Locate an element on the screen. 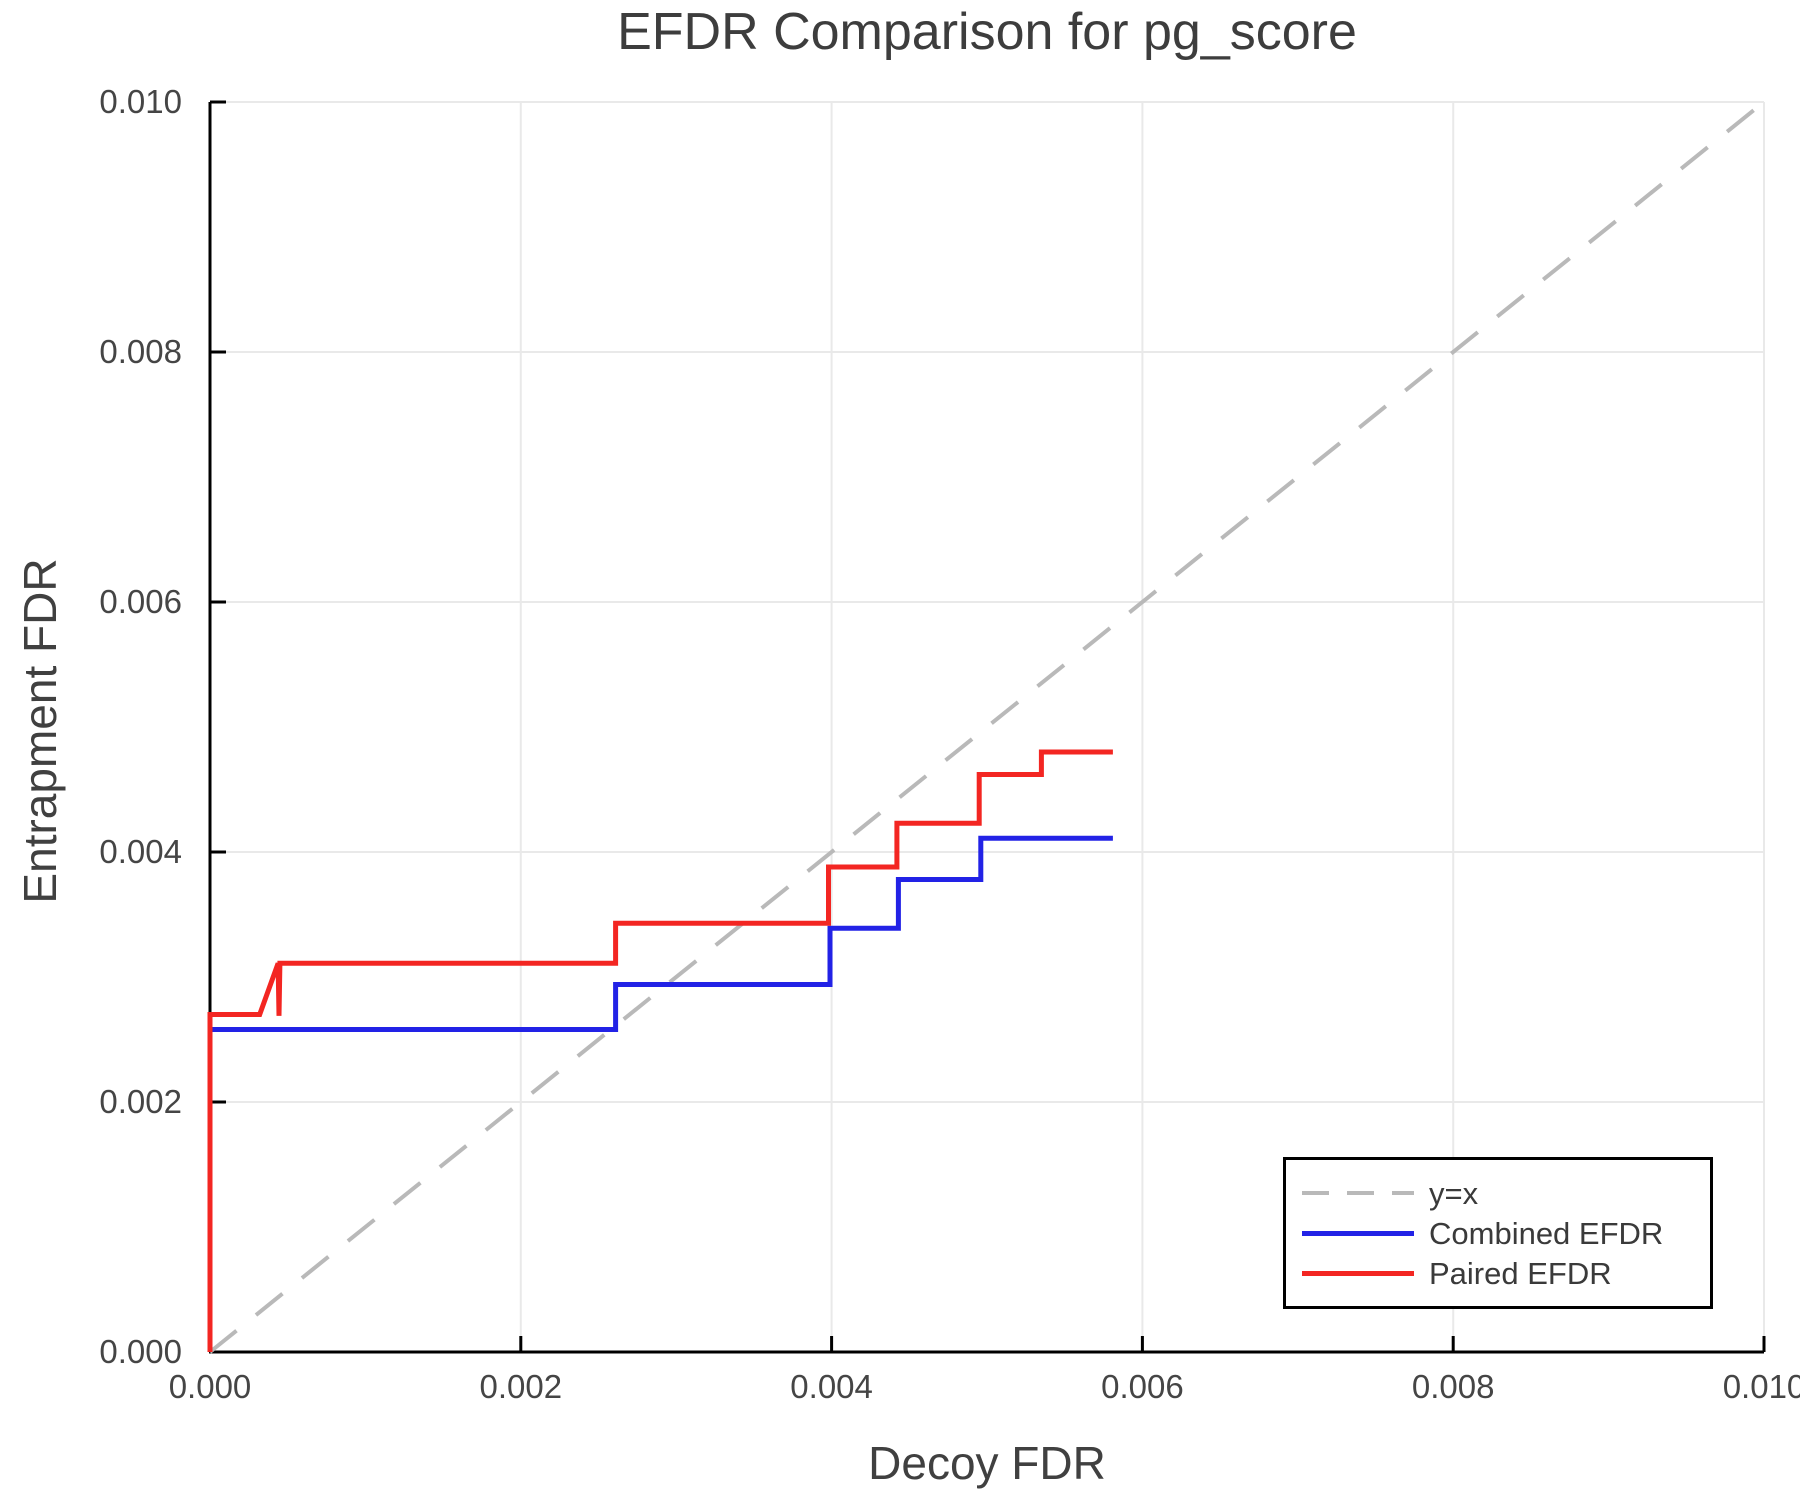 Image resolution: width=1800 pixels, height=1500 pixels. legend-label-identity: y=x is located at coordinates (1454, 1193).